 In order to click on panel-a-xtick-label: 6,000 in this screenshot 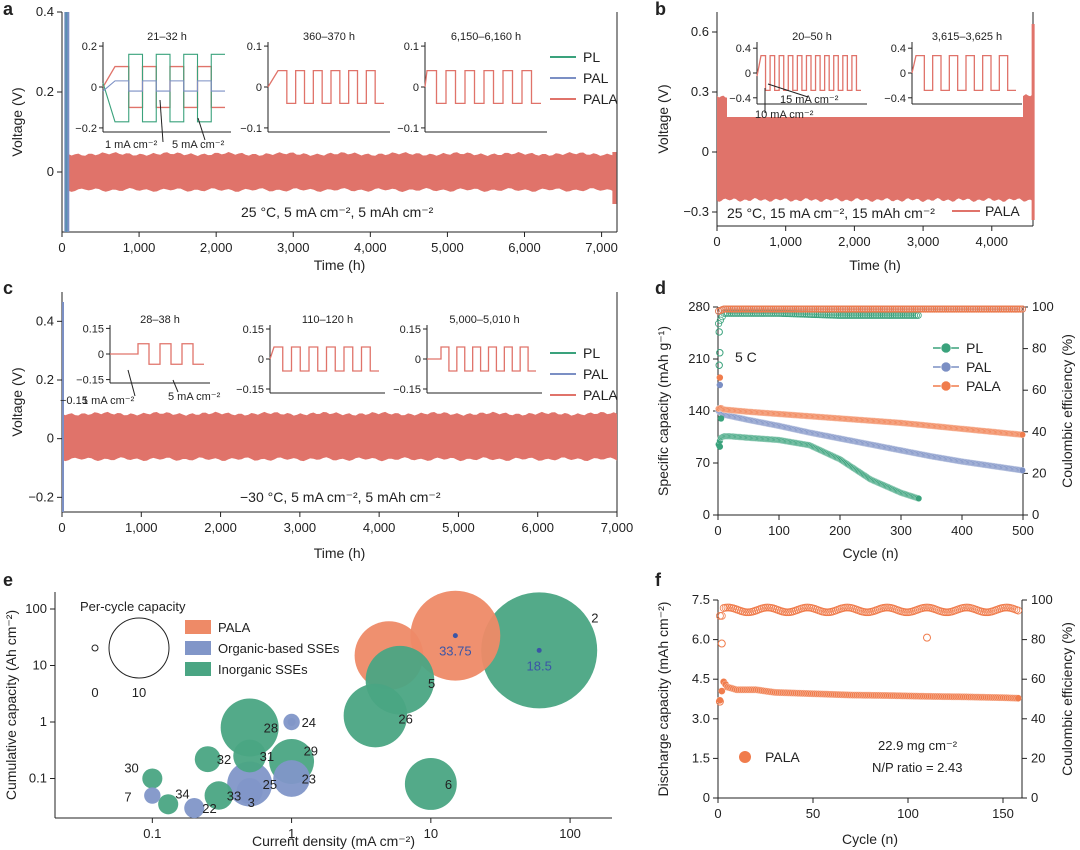, I will do `click(524, 247)`.